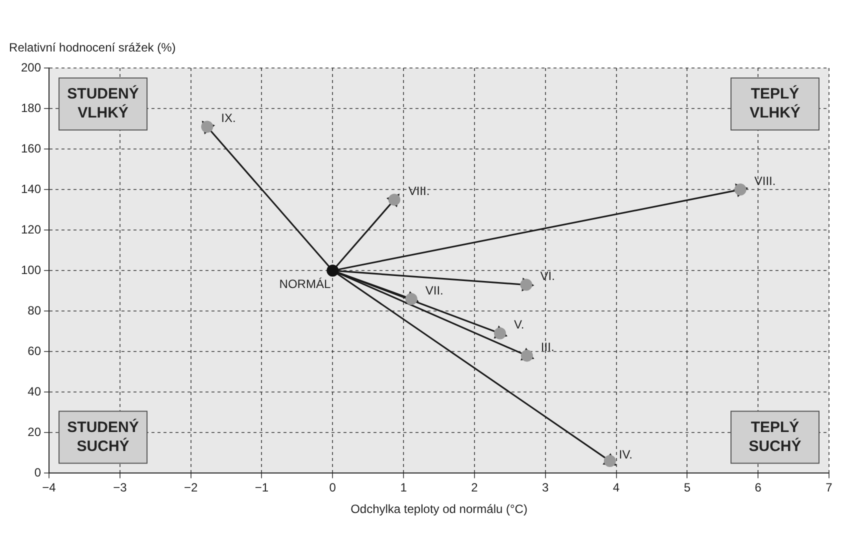 The width and height of the screenshot is (867, 549). What do you see at coordinates (35, 351) in the screenshot?
I see `y-tick-label: 60` at bounding box center [35, 351].